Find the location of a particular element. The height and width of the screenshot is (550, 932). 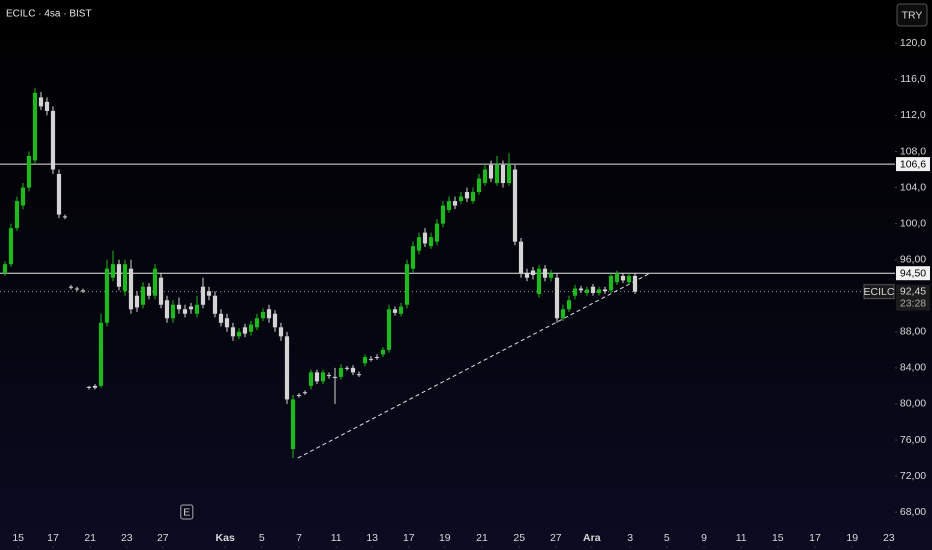

x-tick-label: 15 is located at coordinates (18, 538).